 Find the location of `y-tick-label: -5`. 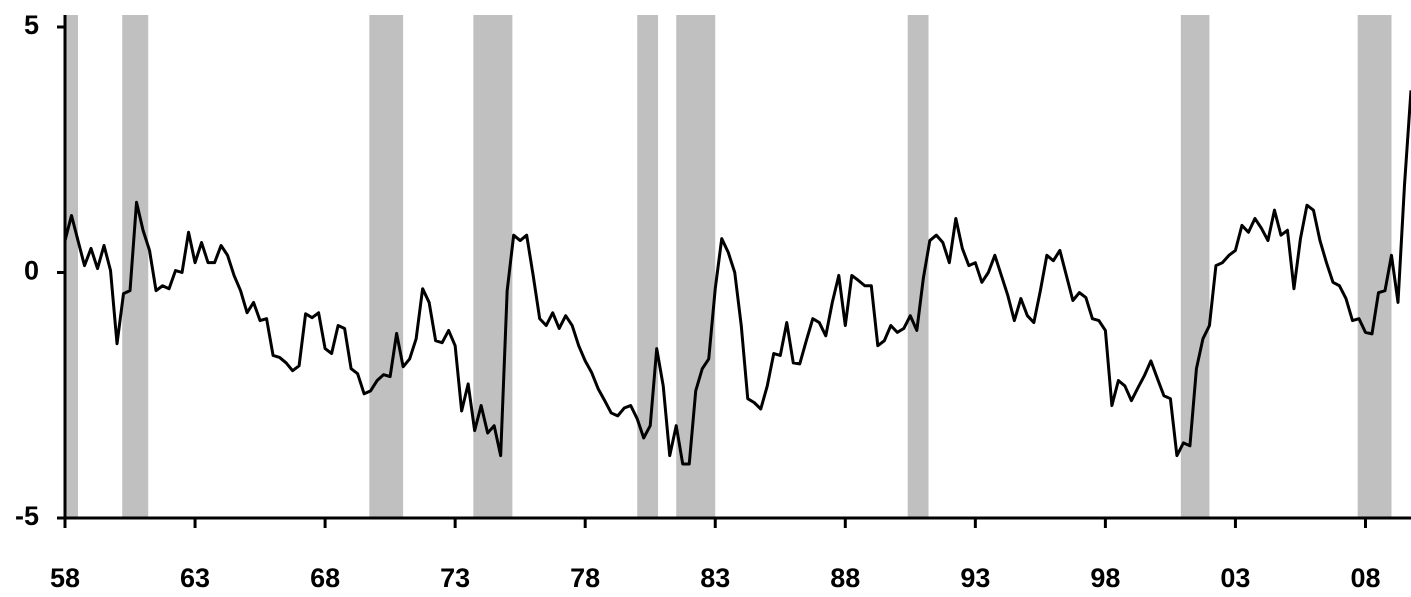

y-tick-label: -5 is located at coordinates (27, 516).